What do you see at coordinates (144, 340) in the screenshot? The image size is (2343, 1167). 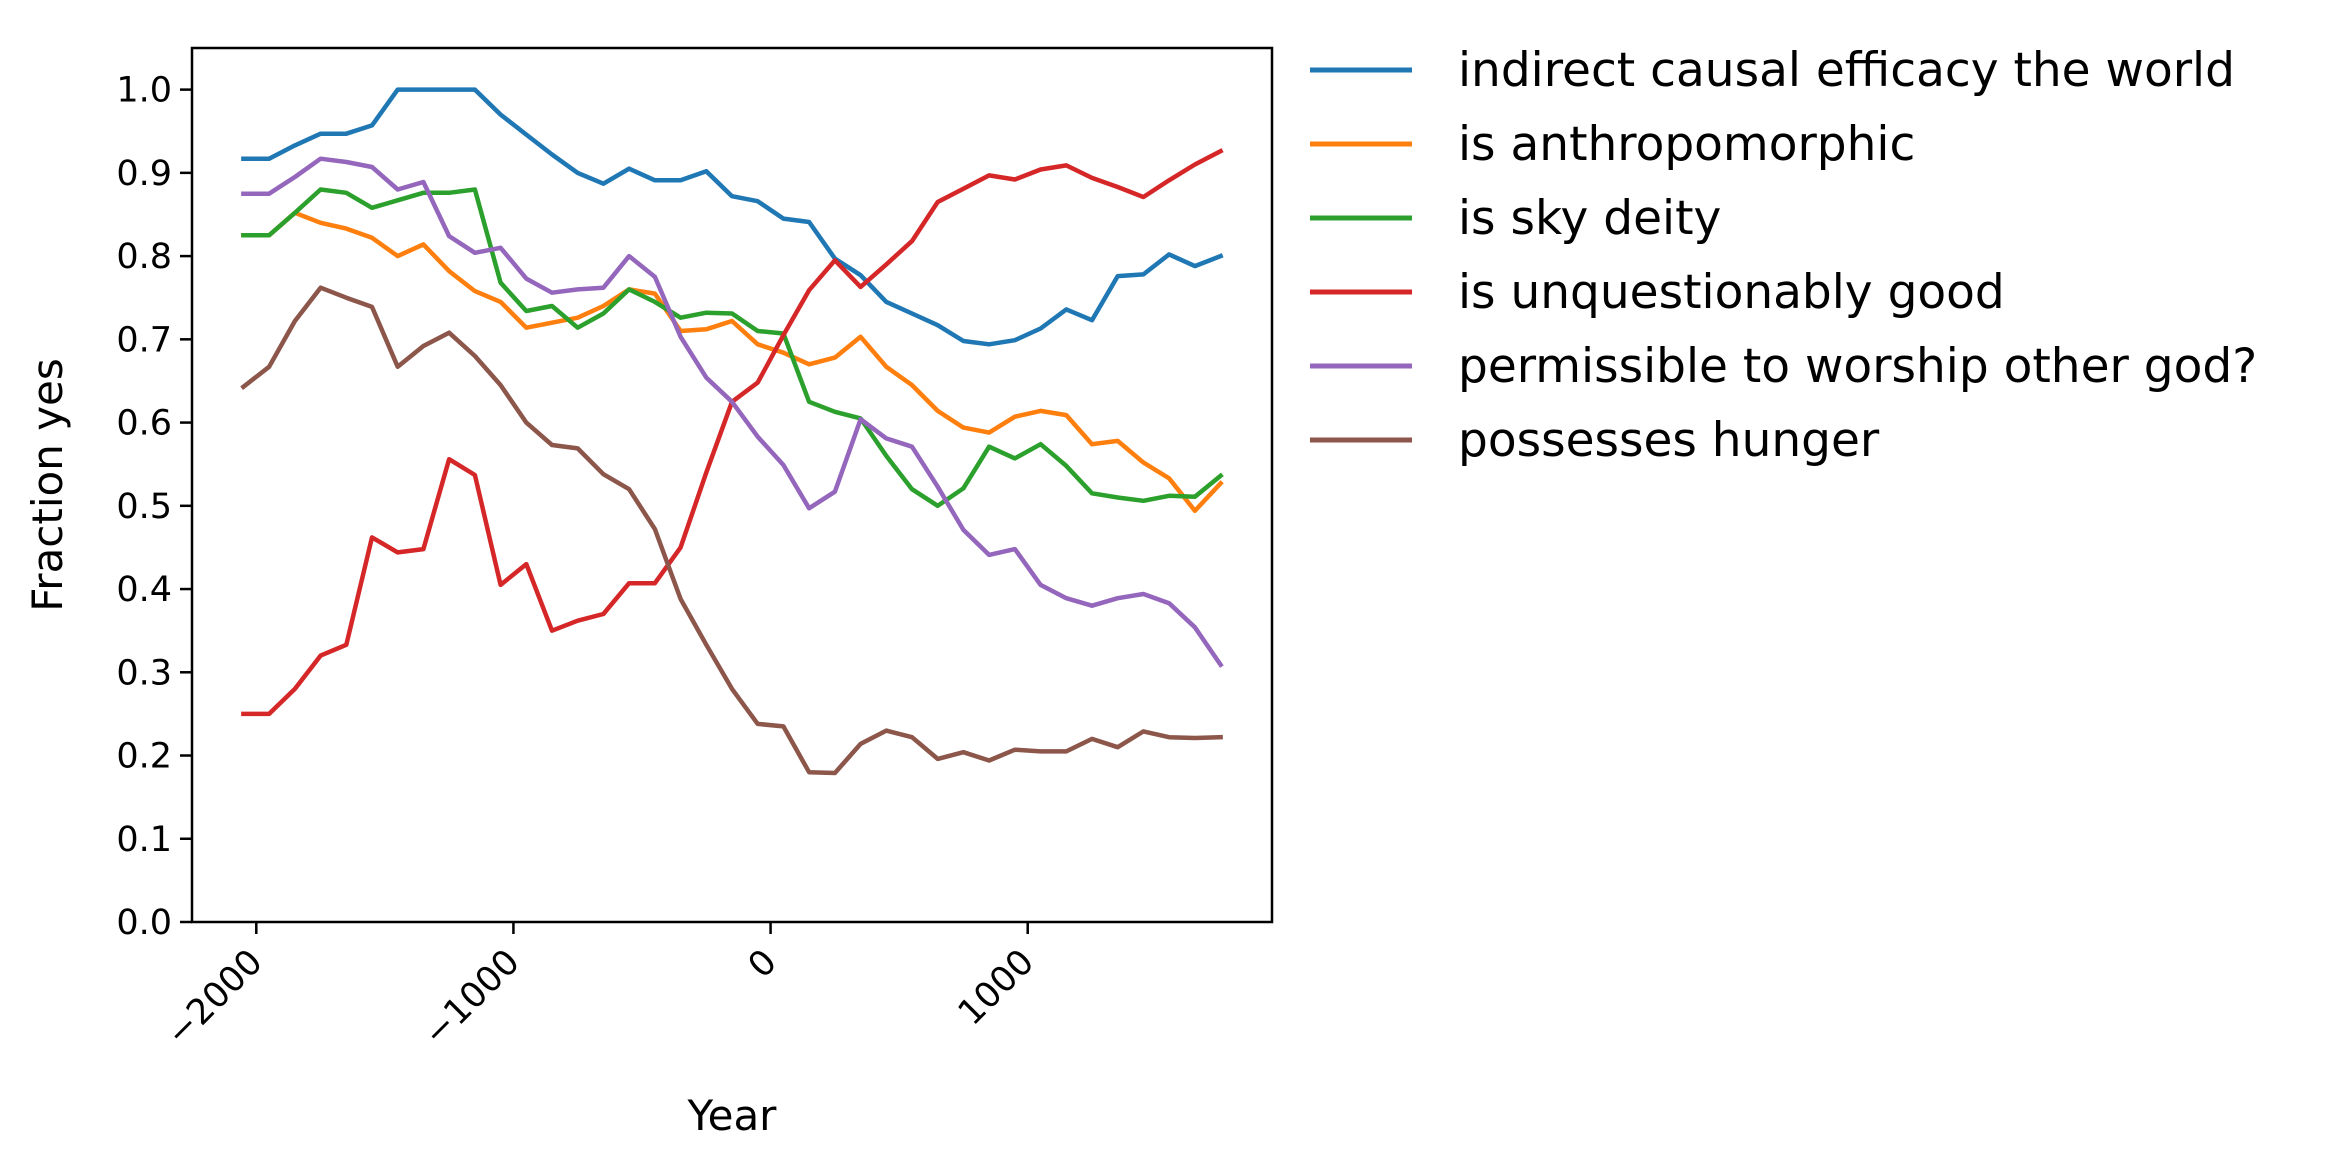 I see `y-tick-label: 0.7` at bounding box center [144, 340].